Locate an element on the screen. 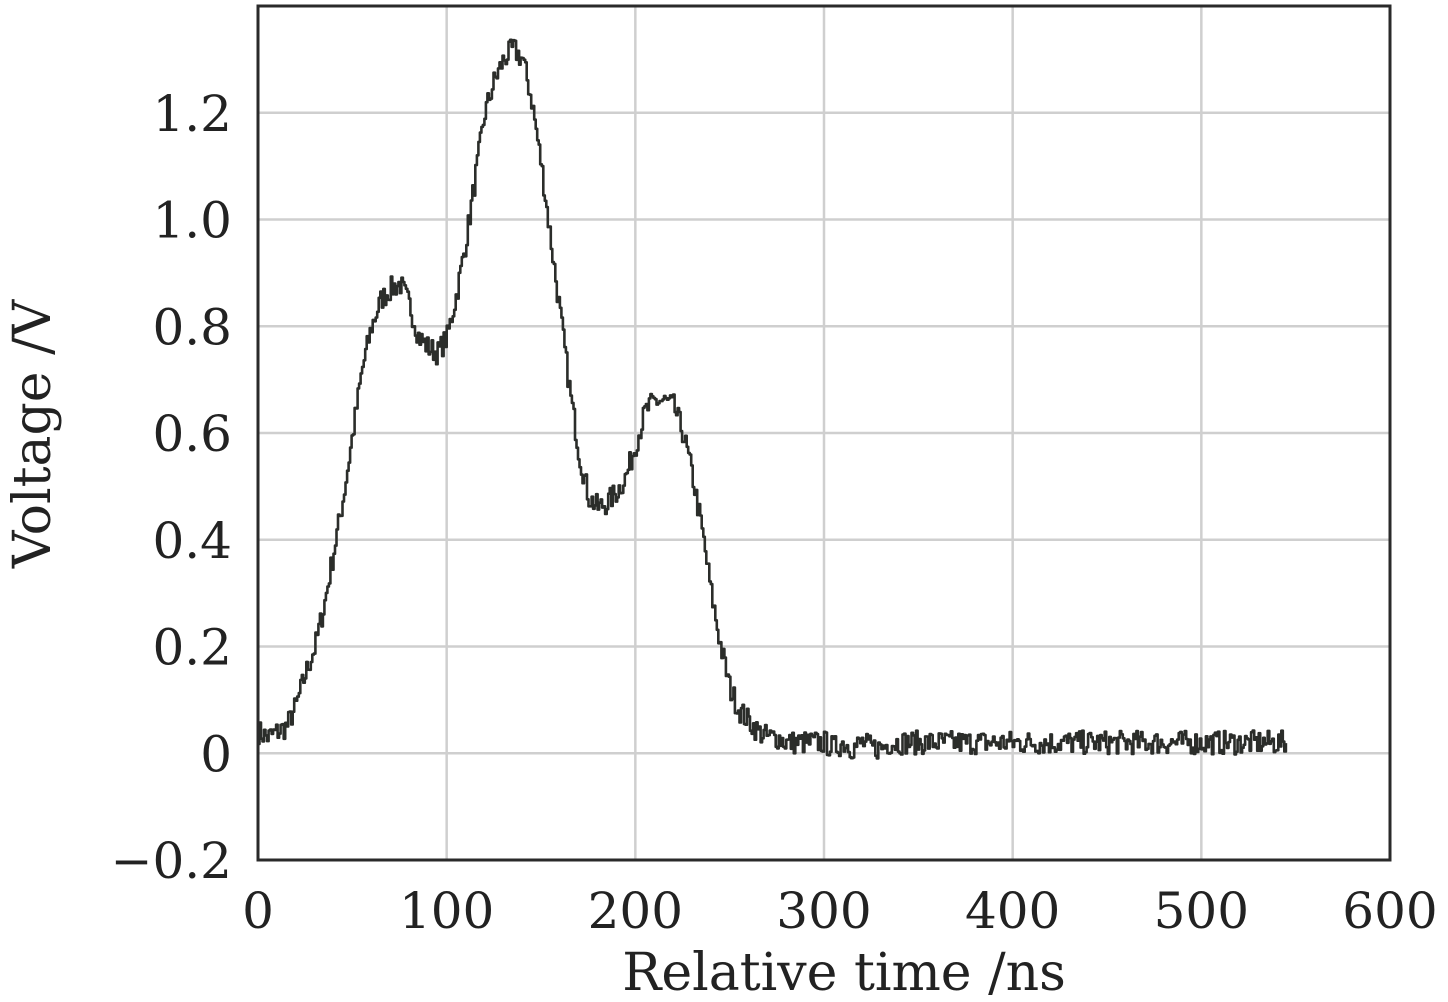 This screenshot has height=1002, width=1448. x-tick-label: 200 is located at coordinates (635, 911).